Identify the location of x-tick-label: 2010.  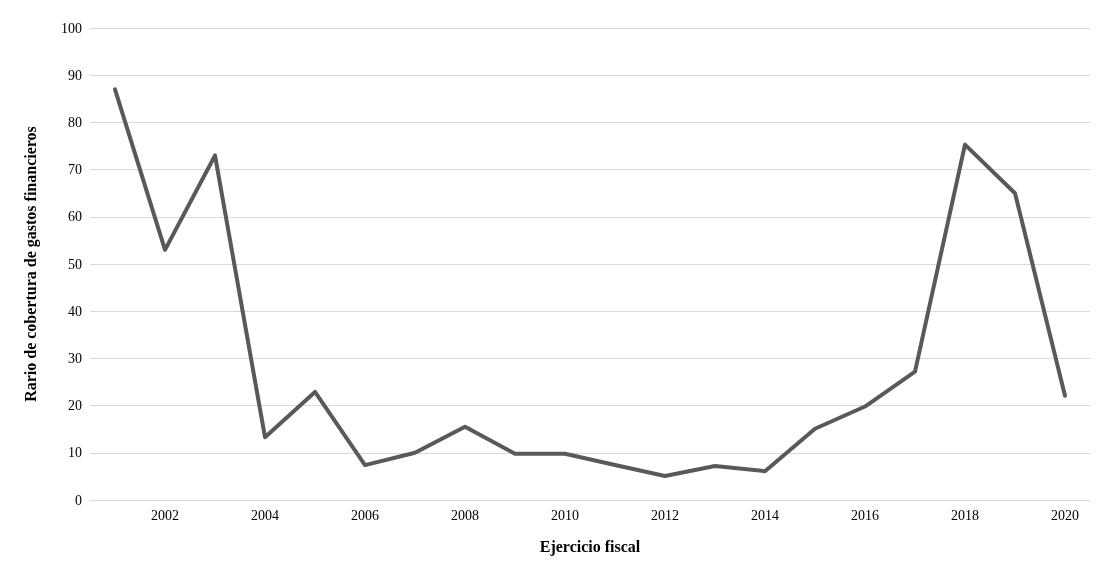
(565, 515).